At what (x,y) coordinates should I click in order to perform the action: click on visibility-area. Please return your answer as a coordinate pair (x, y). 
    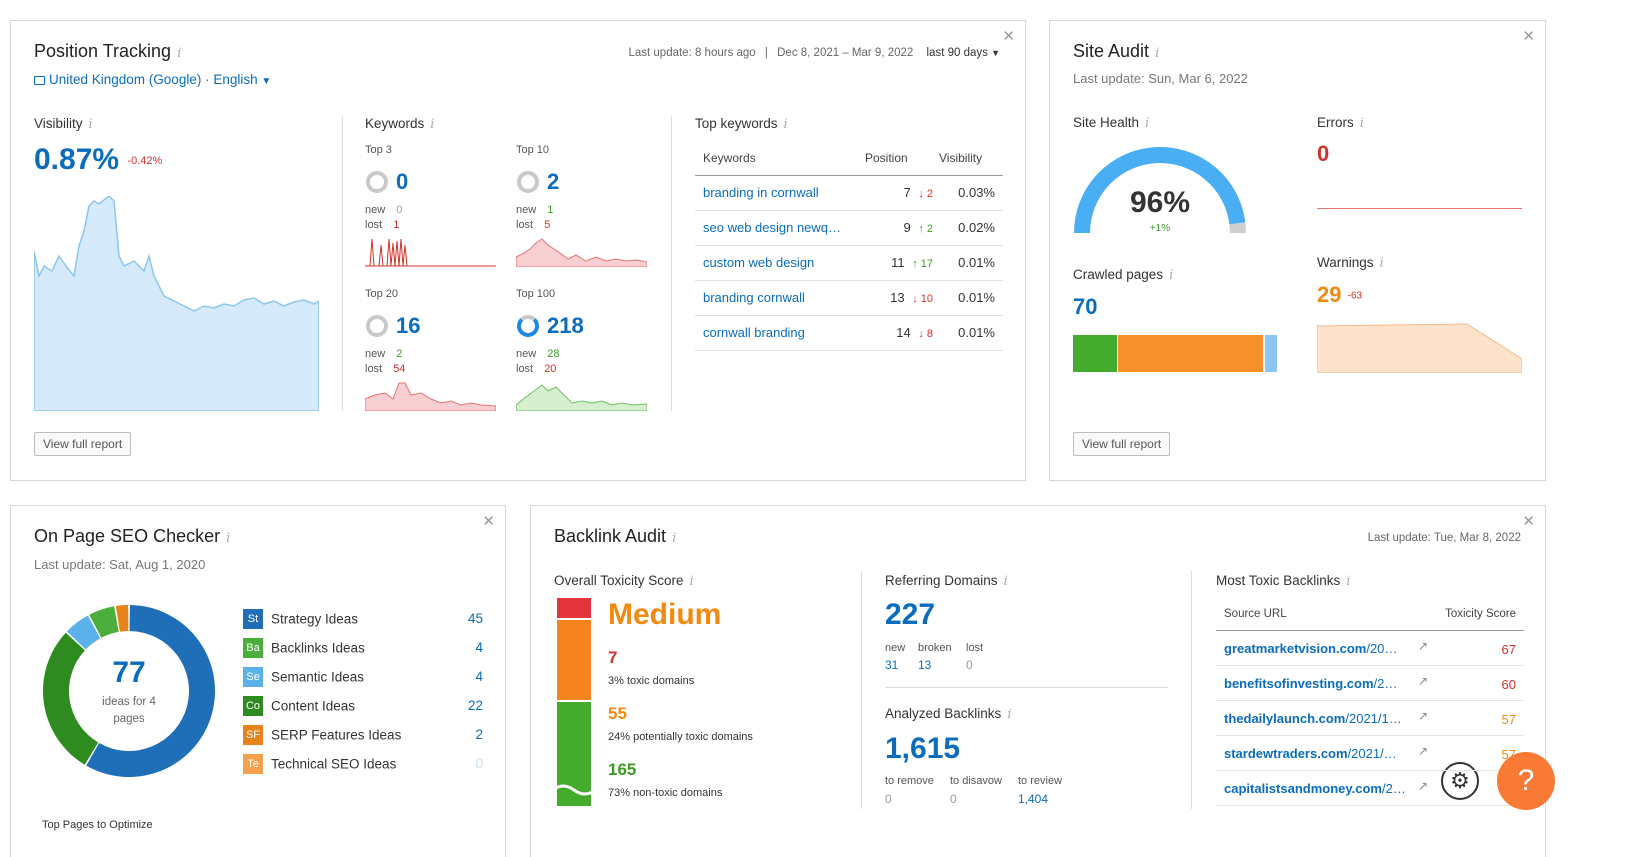
    Looking at the image, I should click on (176, 303).